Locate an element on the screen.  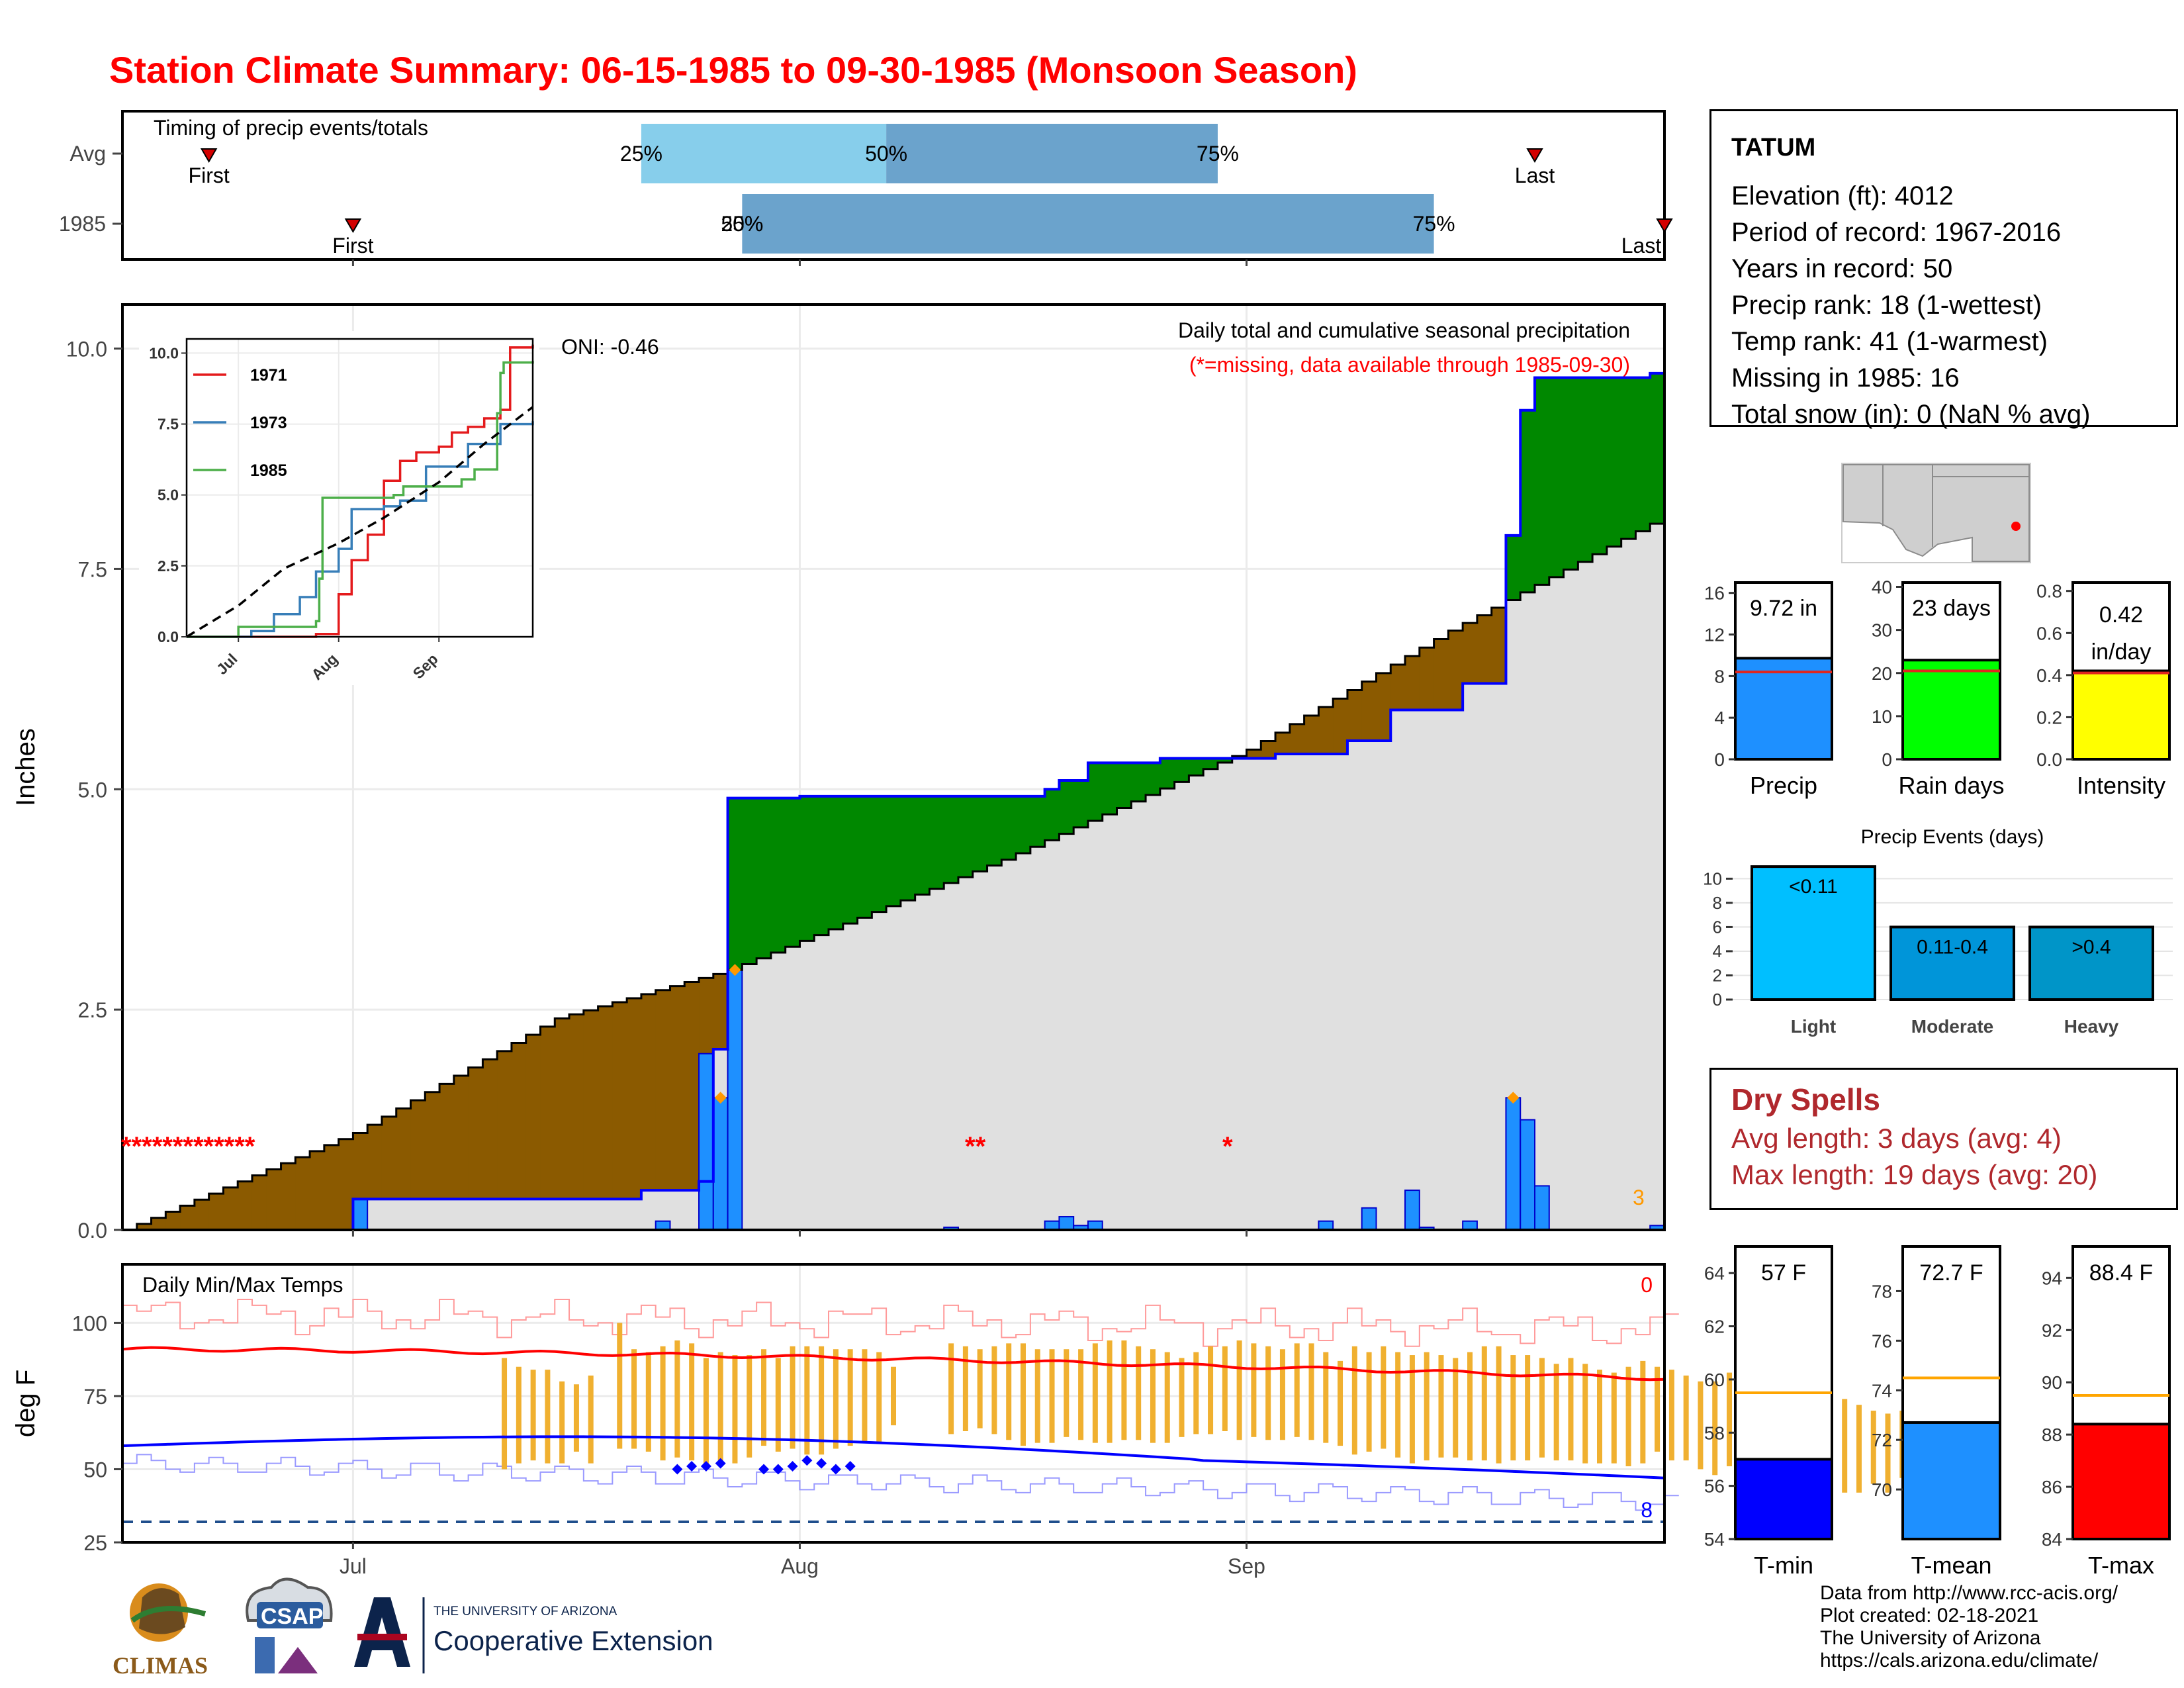
tmin-panel-value-label: 57 F is located at coordinates (1783, 1273).